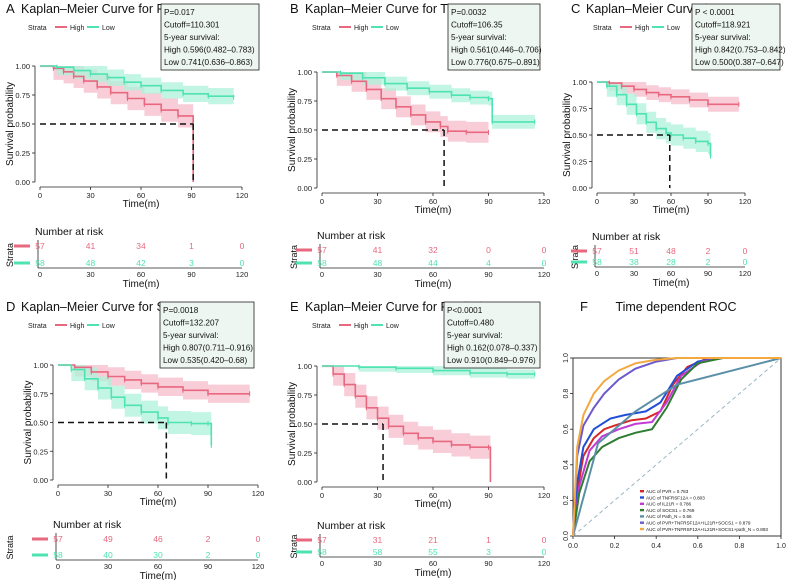 The height and width of the screenshot is (580, 797). What do you see at coordinates (667, 491) in the screenshot?
I see `roc-legend-label: AUC of PVR = 0.783` at bounding box center [667, 491].